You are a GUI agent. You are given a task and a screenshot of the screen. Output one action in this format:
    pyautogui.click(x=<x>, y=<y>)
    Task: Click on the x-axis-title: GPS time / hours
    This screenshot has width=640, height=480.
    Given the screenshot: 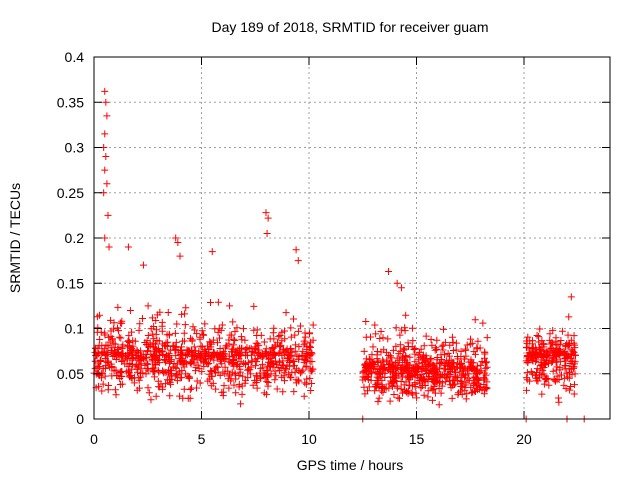 What is the action you would take?
    pyautogui.click(x=350, y=465)
    